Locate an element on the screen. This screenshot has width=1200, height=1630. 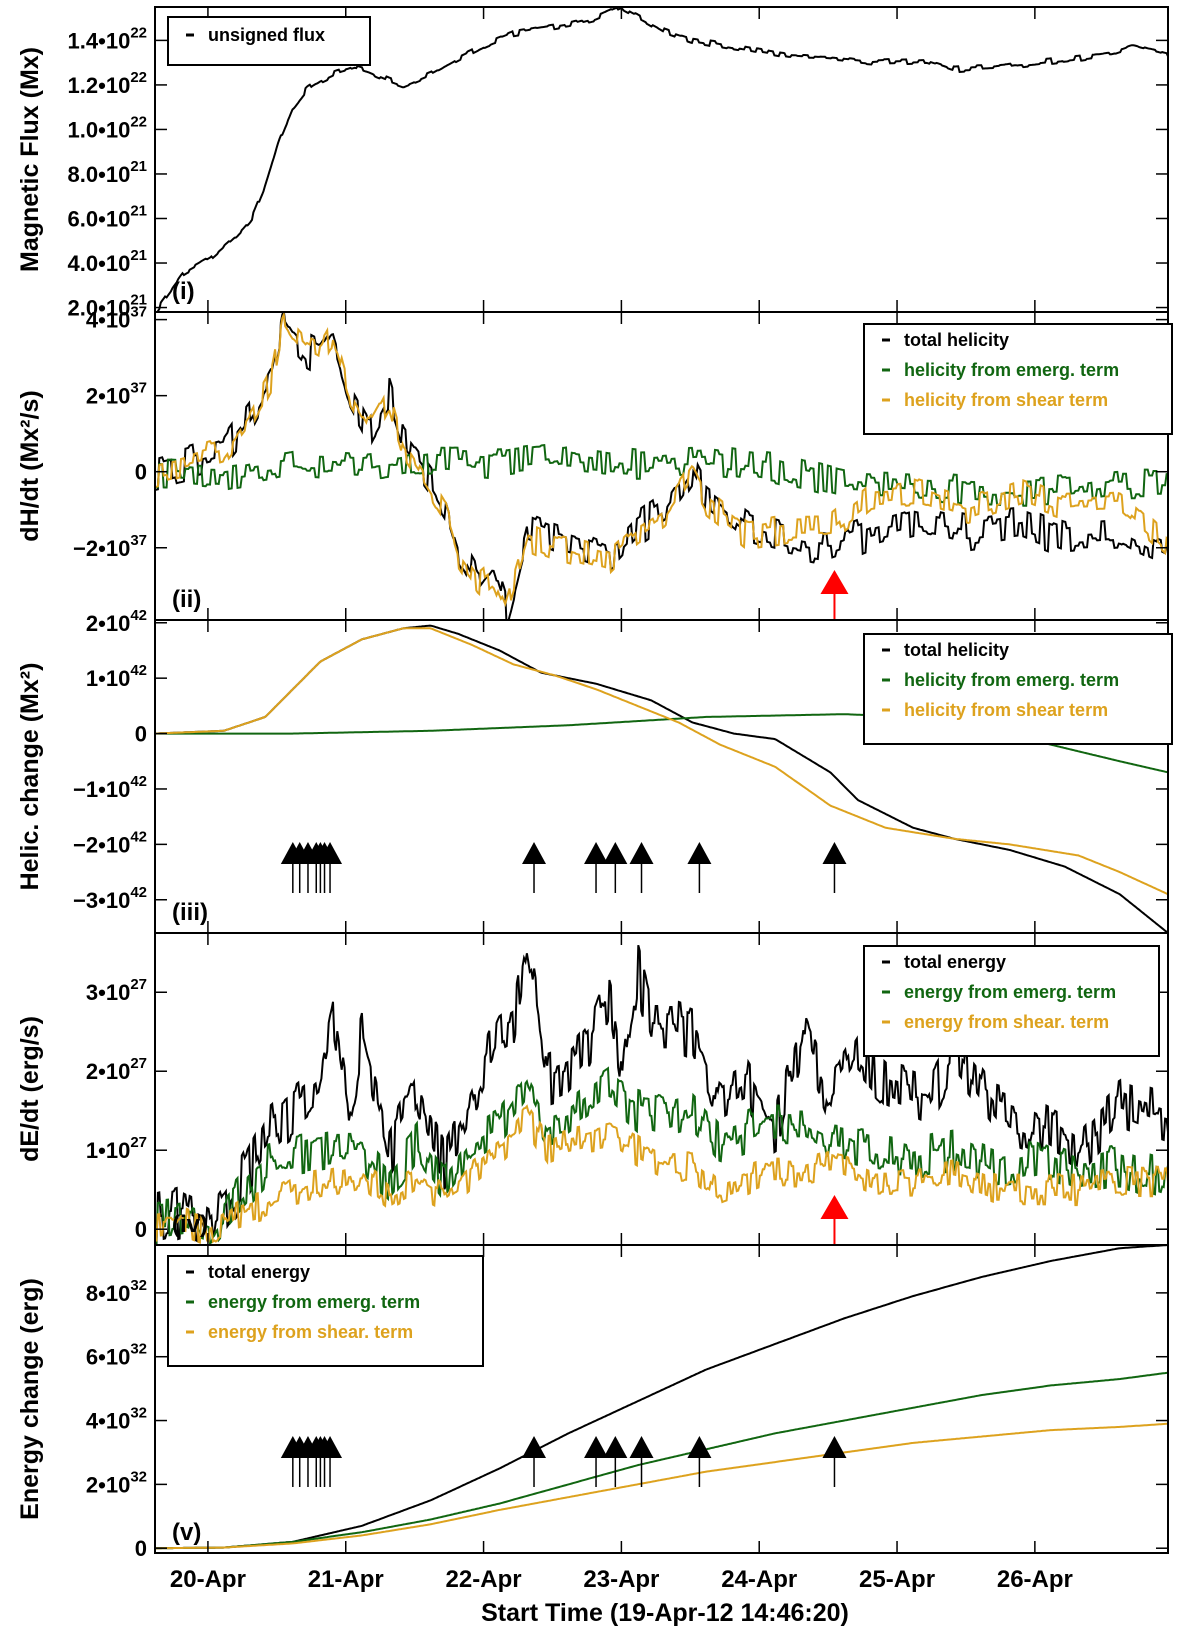
x-tick-label: 23-Apr is located at coordinates (621, 1579).